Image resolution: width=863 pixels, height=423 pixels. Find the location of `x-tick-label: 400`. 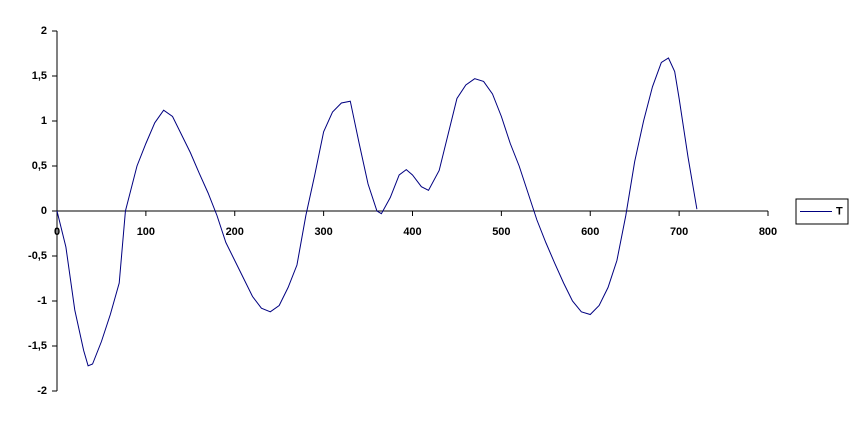

x-tick-label: 400 is located at coordinates (412, 232).